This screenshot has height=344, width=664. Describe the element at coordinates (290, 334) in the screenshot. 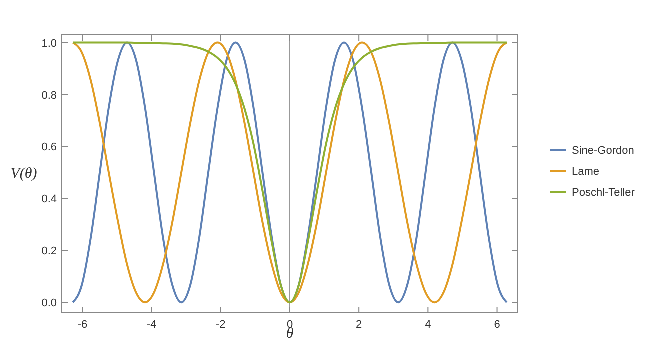

I see `x-axis-title: θ` at that location.